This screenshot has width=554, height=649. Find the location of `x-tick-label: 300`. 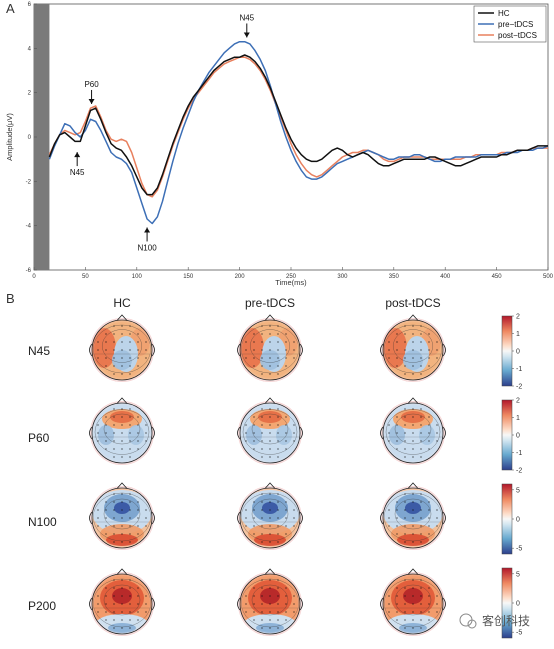

x-tick-label: 300 is located at coordinates (342, 277).